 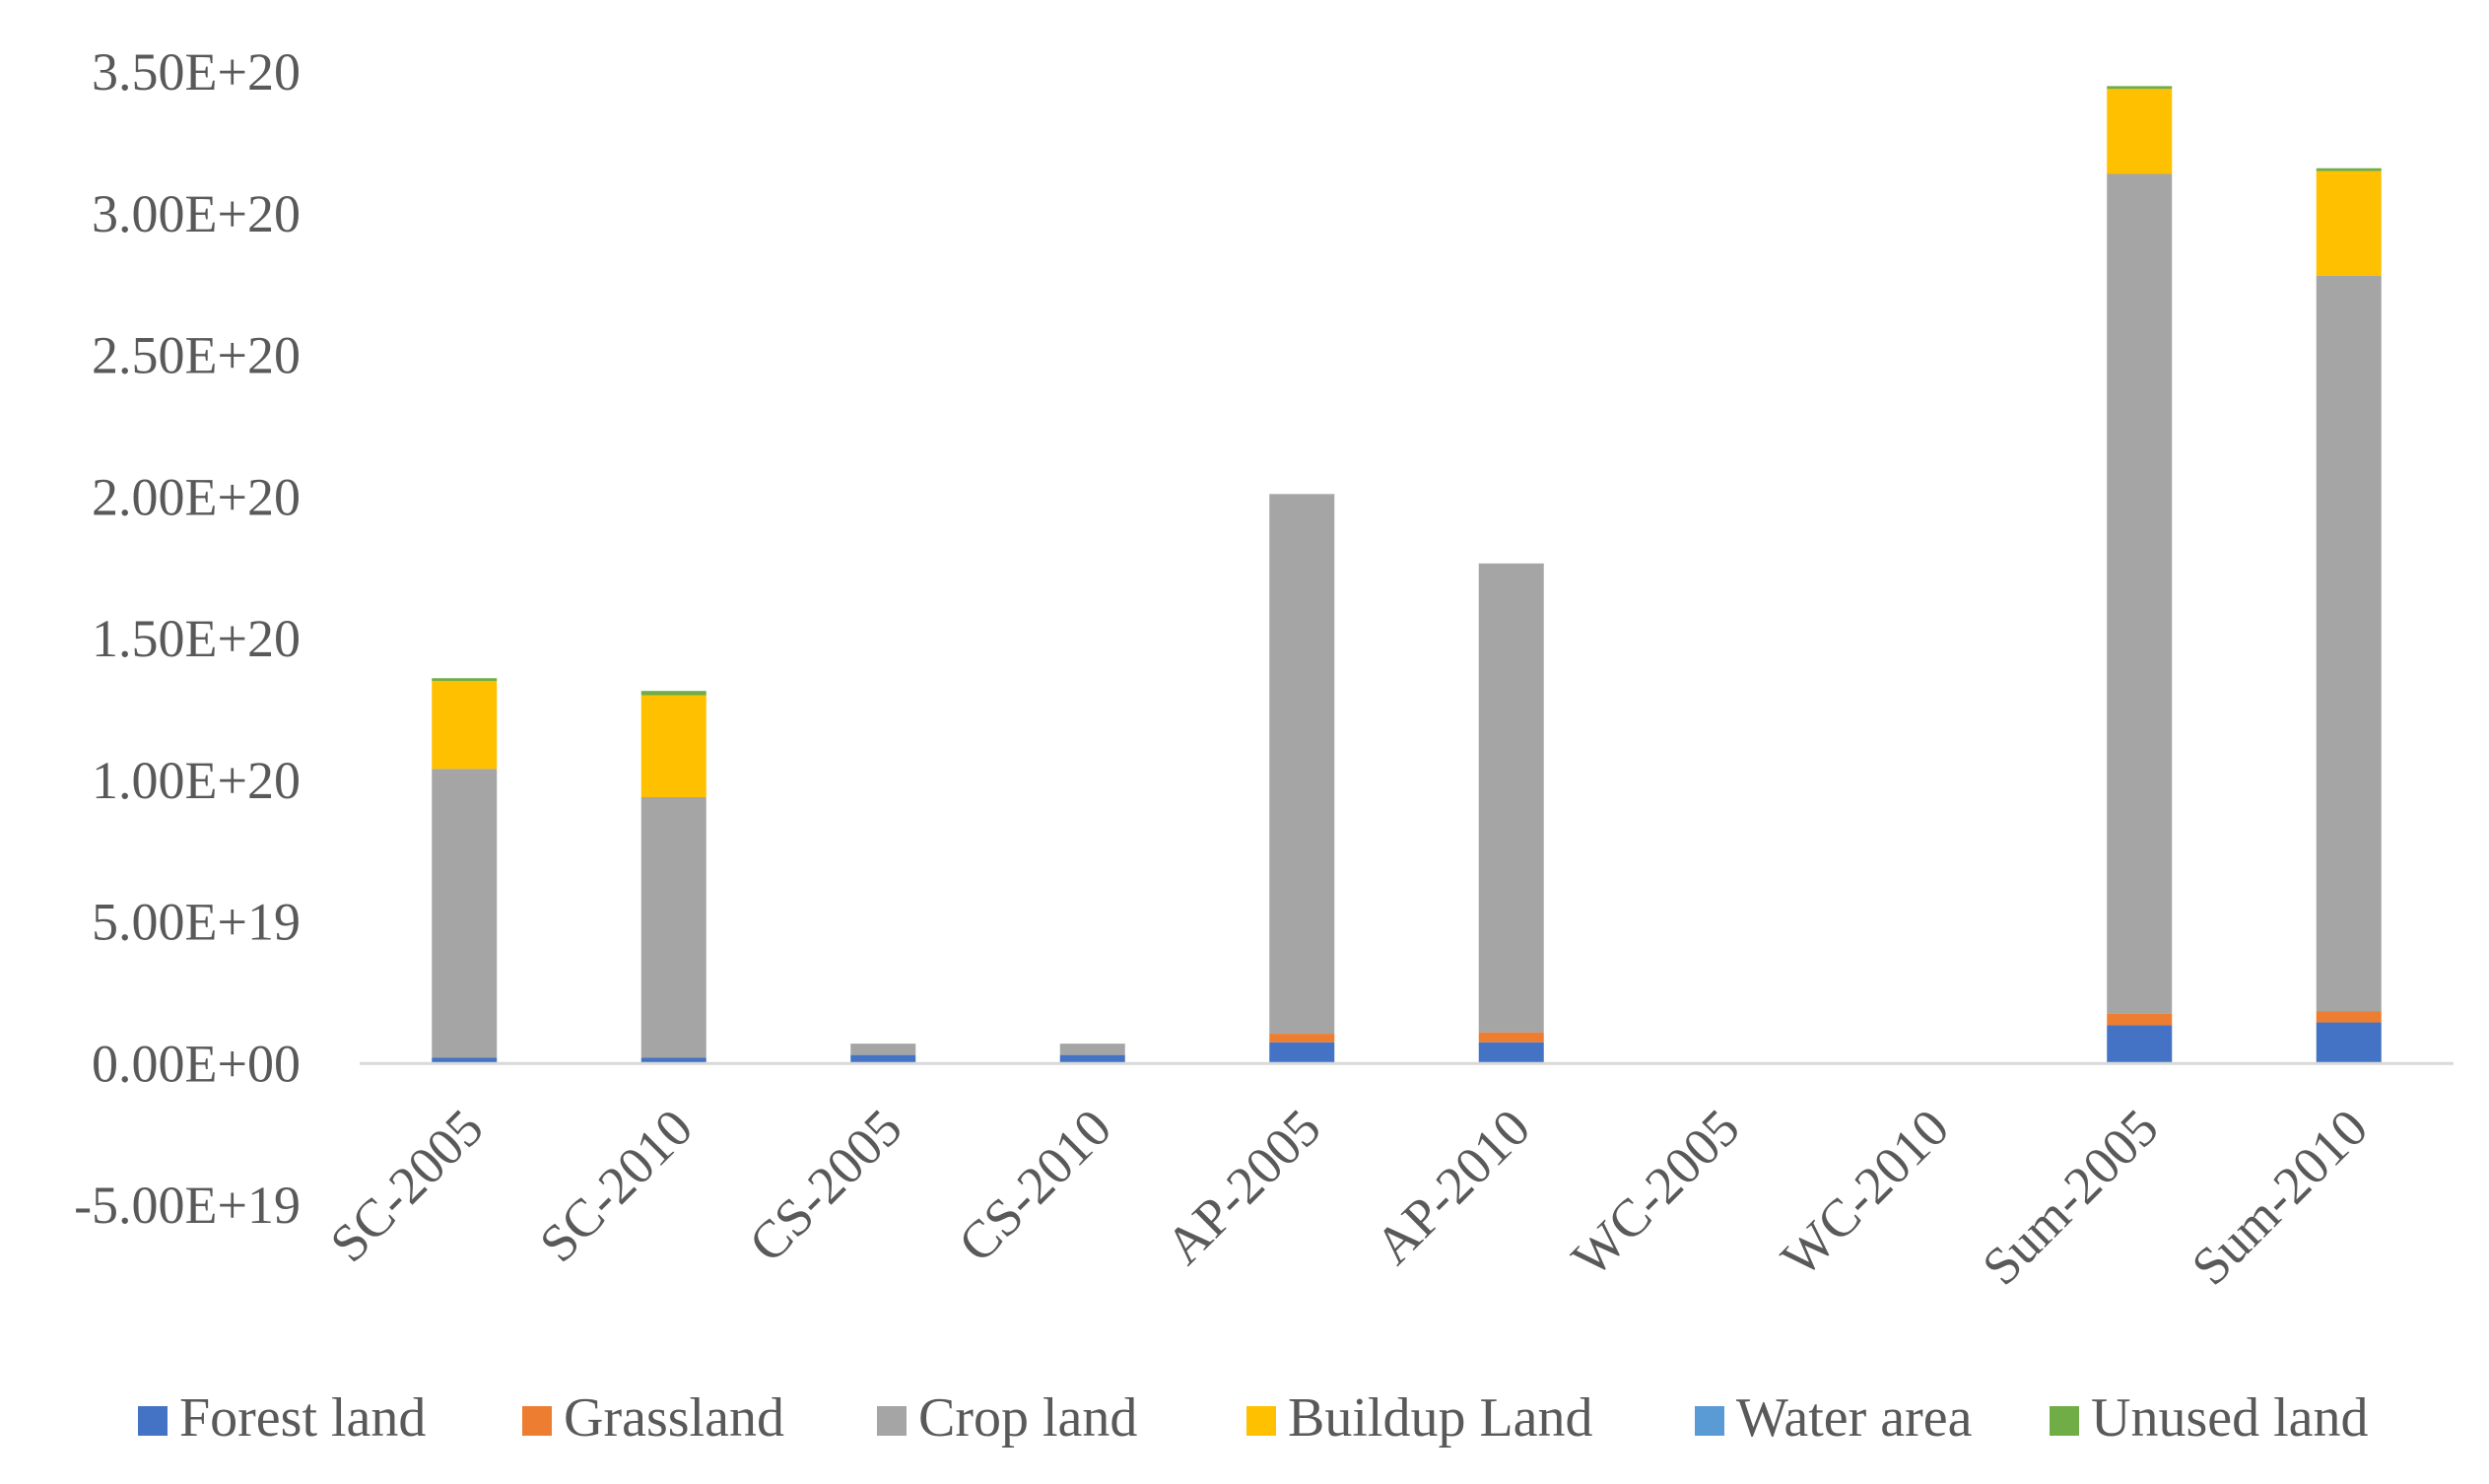 What do you see at coordinates (2349, 223) in the screenshot?
I see `bar-segment-sum-2010-buildup-land` at bounding box center [2349, 223].